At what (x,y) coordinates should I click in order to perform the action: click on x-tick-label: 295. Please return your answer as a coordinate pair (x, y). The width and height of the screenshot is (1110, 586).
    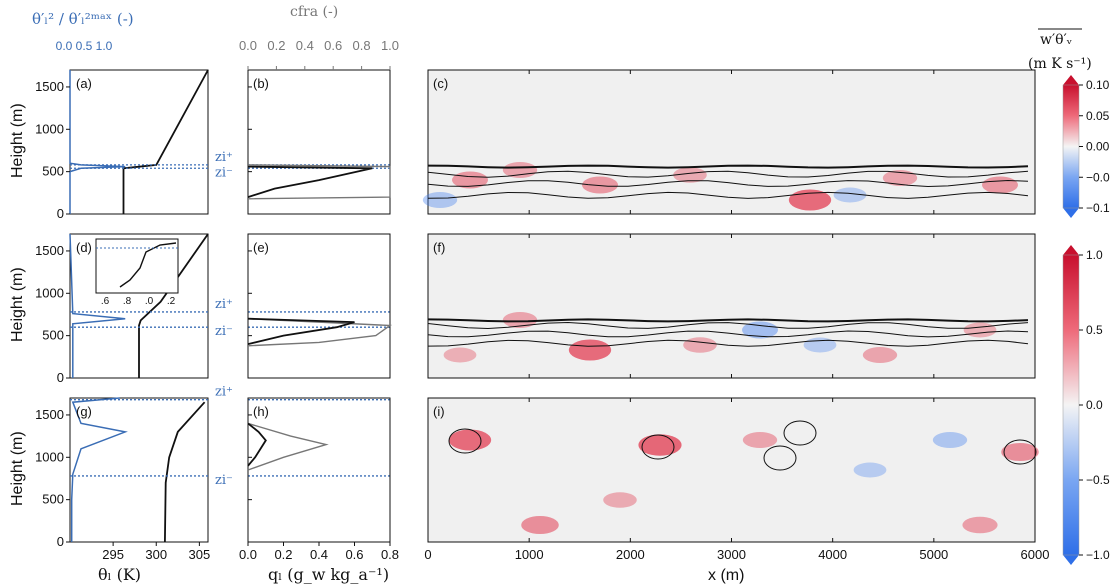
    Looking at the image, I should click on (113, 554).